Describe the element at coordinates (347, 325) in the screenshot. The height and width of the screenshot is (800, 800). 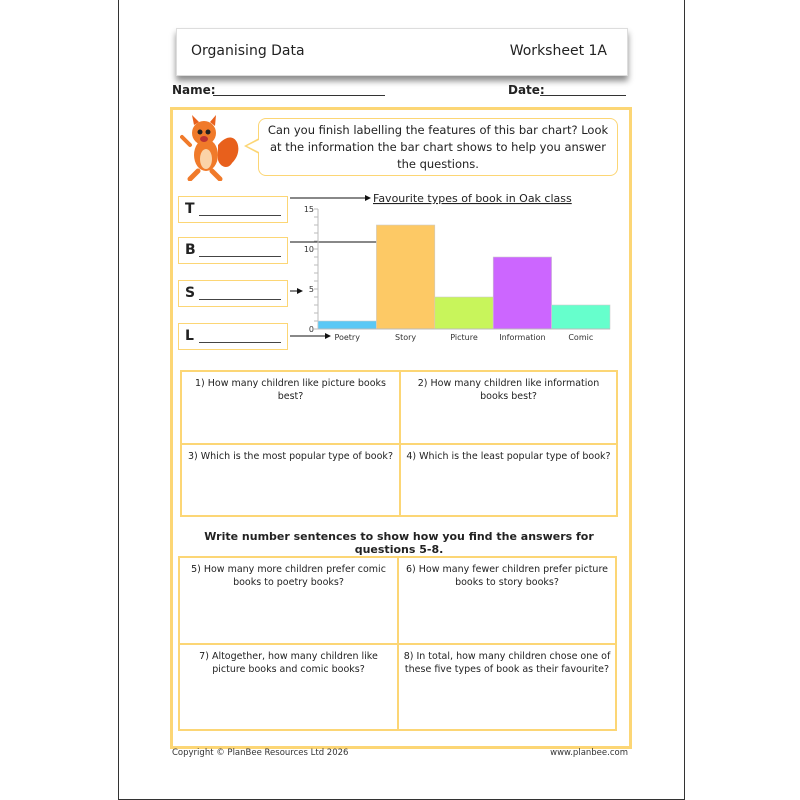
I see `bar-poetry` at that location.